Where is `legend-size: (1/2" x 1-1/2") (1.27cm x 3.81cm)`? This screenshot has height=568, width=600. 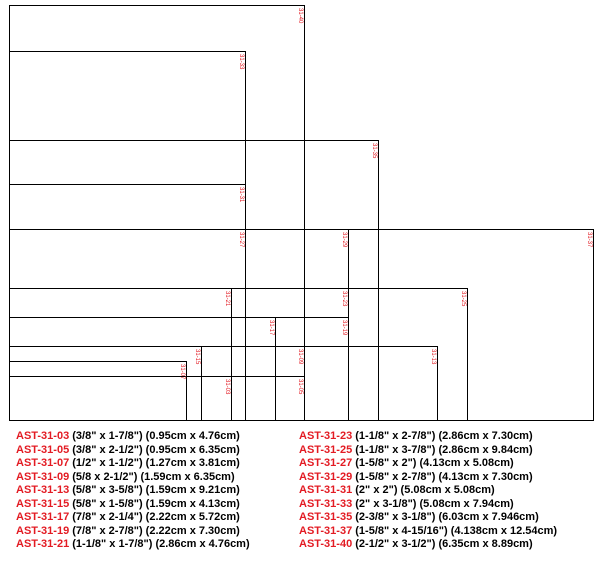
legend-size: (1/2" x 1-1/2") (1.27cm x 3.81cm) is located at coordinates (156, 463).